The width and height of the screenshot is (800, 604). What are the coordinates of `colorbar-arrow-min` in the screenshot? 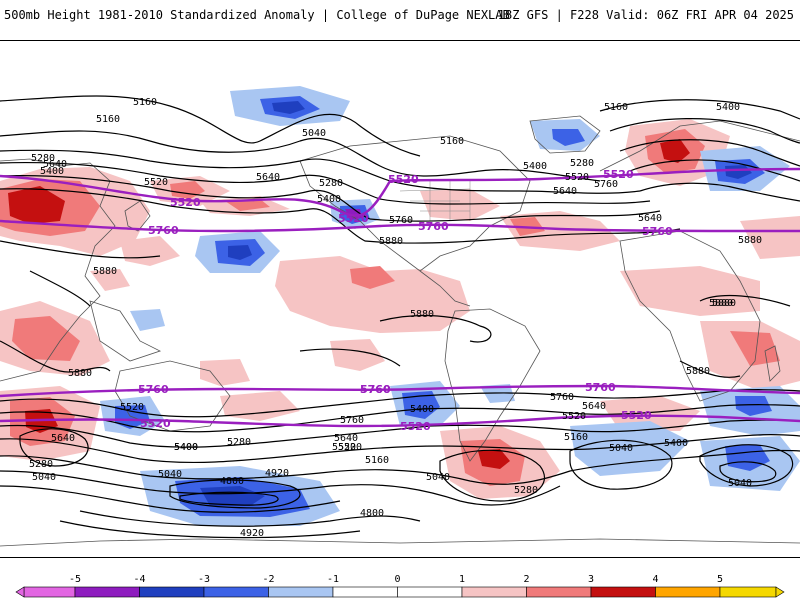 It's located at (20, 592).